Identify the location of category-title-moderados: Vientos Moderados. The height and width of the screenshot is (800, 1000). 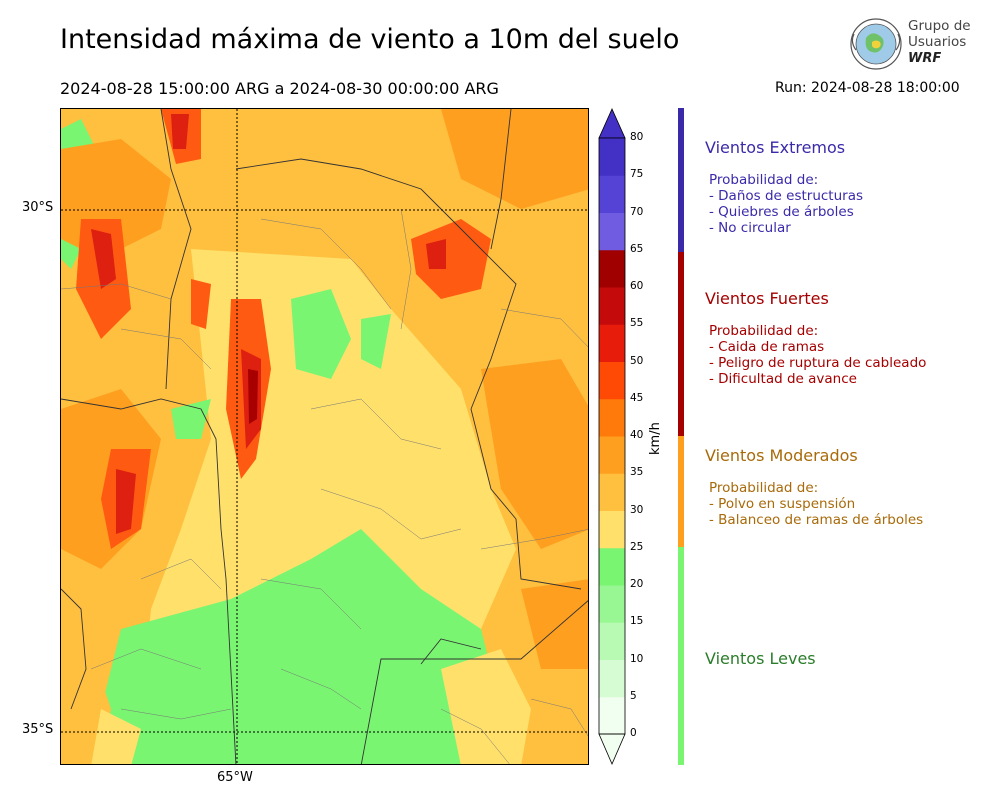
(781, 455).